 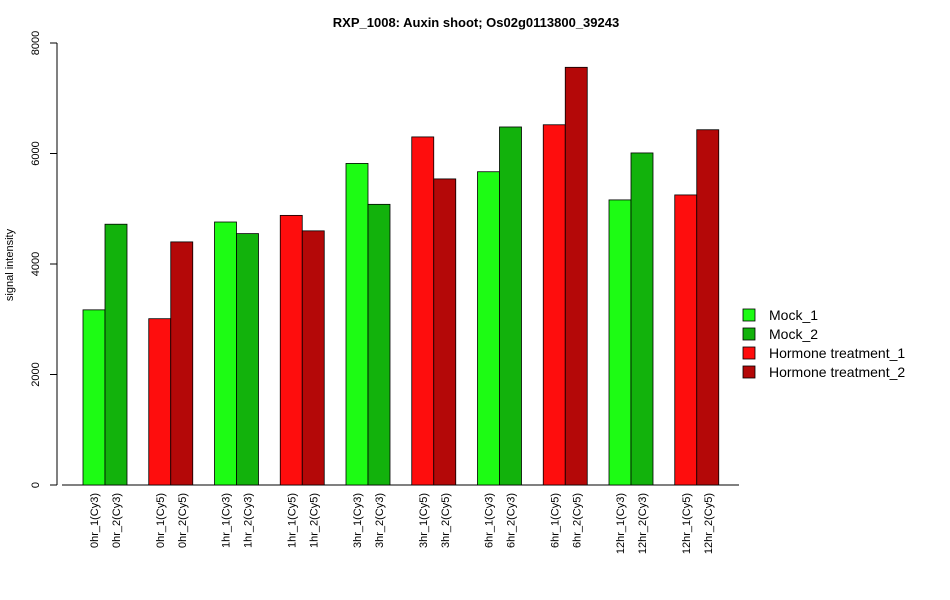 I want to click on x-tick-label: 3hr_1(Cy5), so click(x=424, y=520).